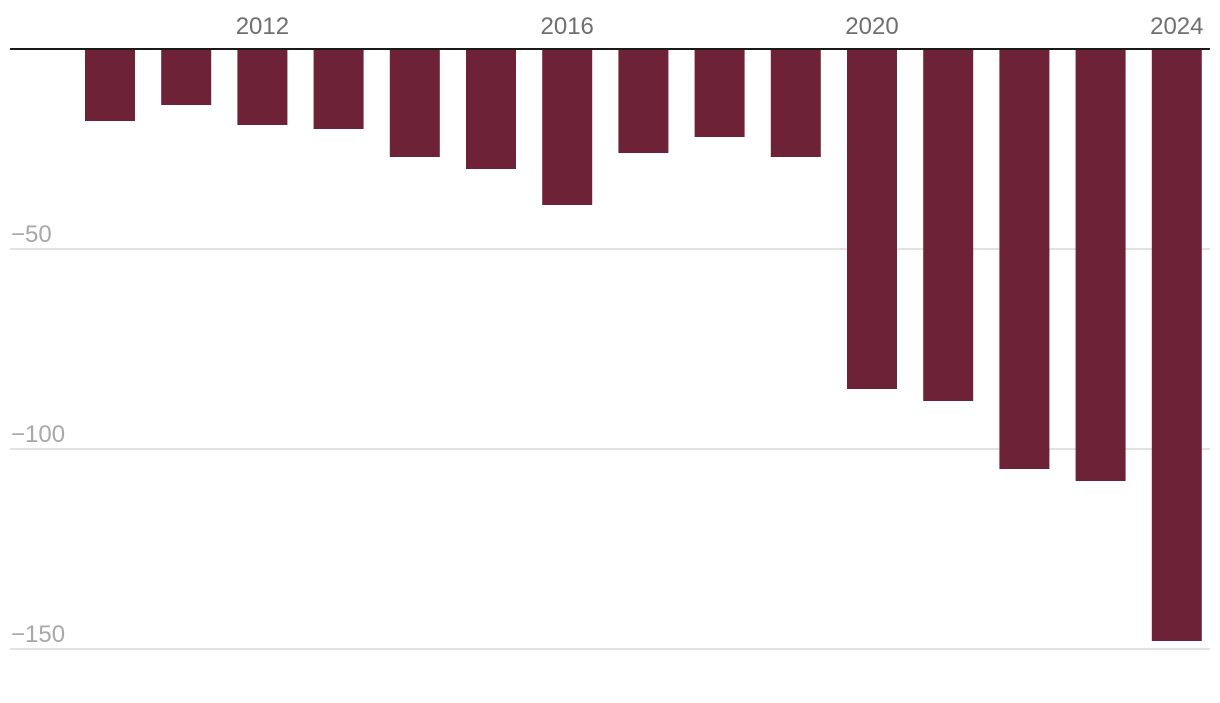  Describe the element at coordinates (262, 87) in the screenshot. I see `bar-2012` at that location.